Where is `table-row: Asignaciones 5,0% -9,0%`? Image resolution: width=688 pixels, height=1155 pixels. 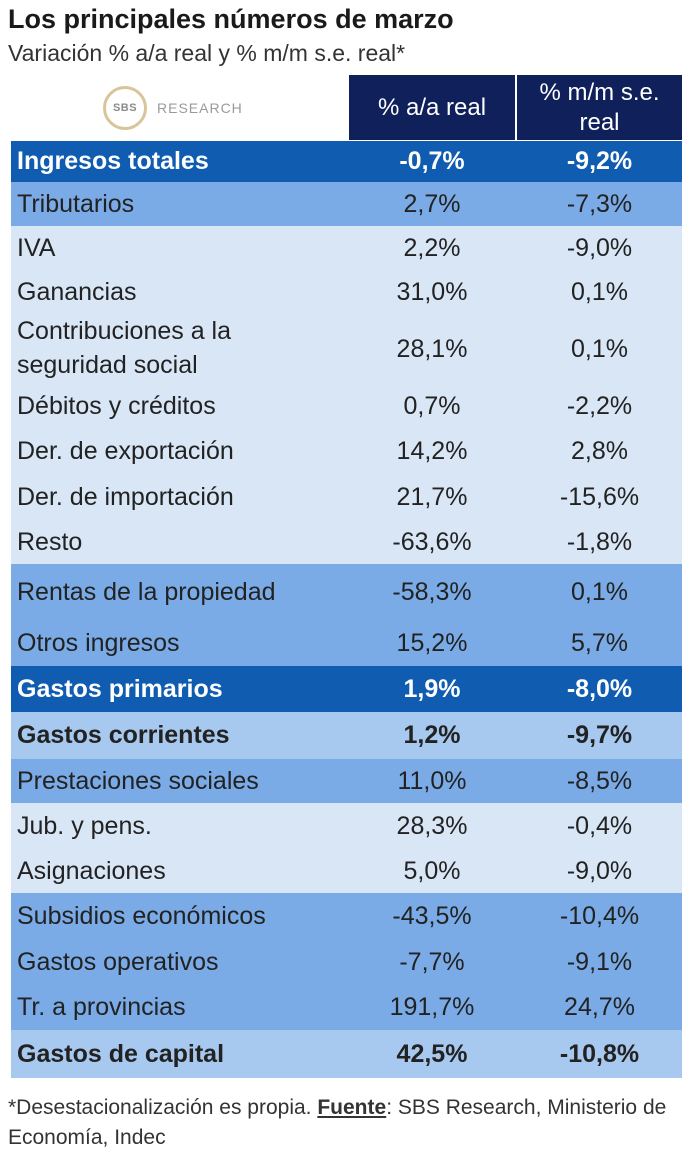 table-row: Asignaciones 5,0% -9,0% is located at coordinates (346, 871).